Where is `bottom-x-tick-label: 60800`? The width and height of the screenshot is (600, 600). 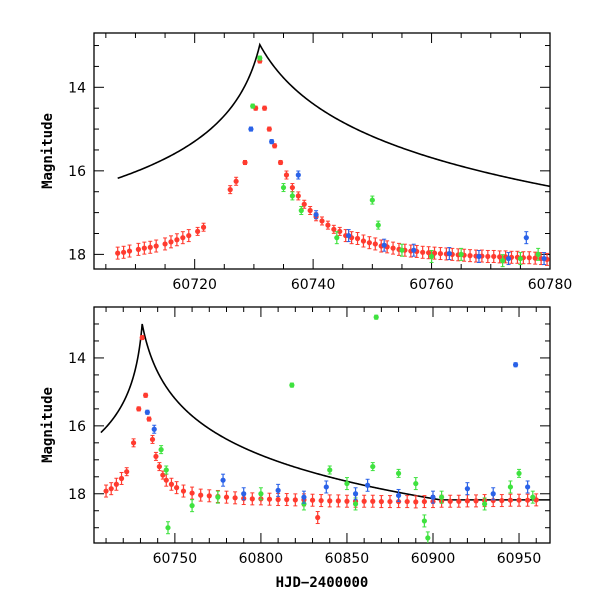
bottom-x-tick-label: 60800 is located at coordinates (261, 559).